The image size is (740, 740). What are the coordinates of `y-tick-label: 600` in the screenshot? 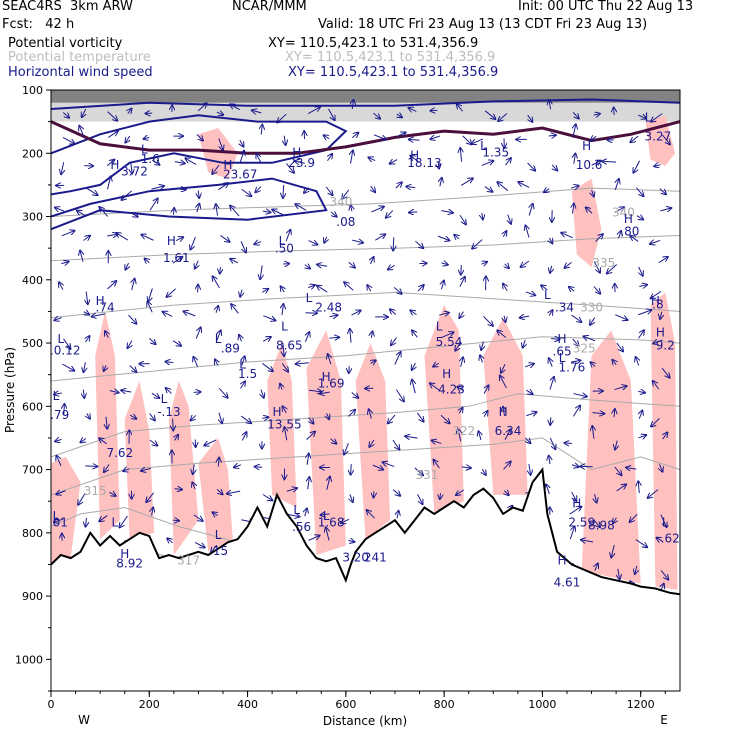 It's located at (32, 406).